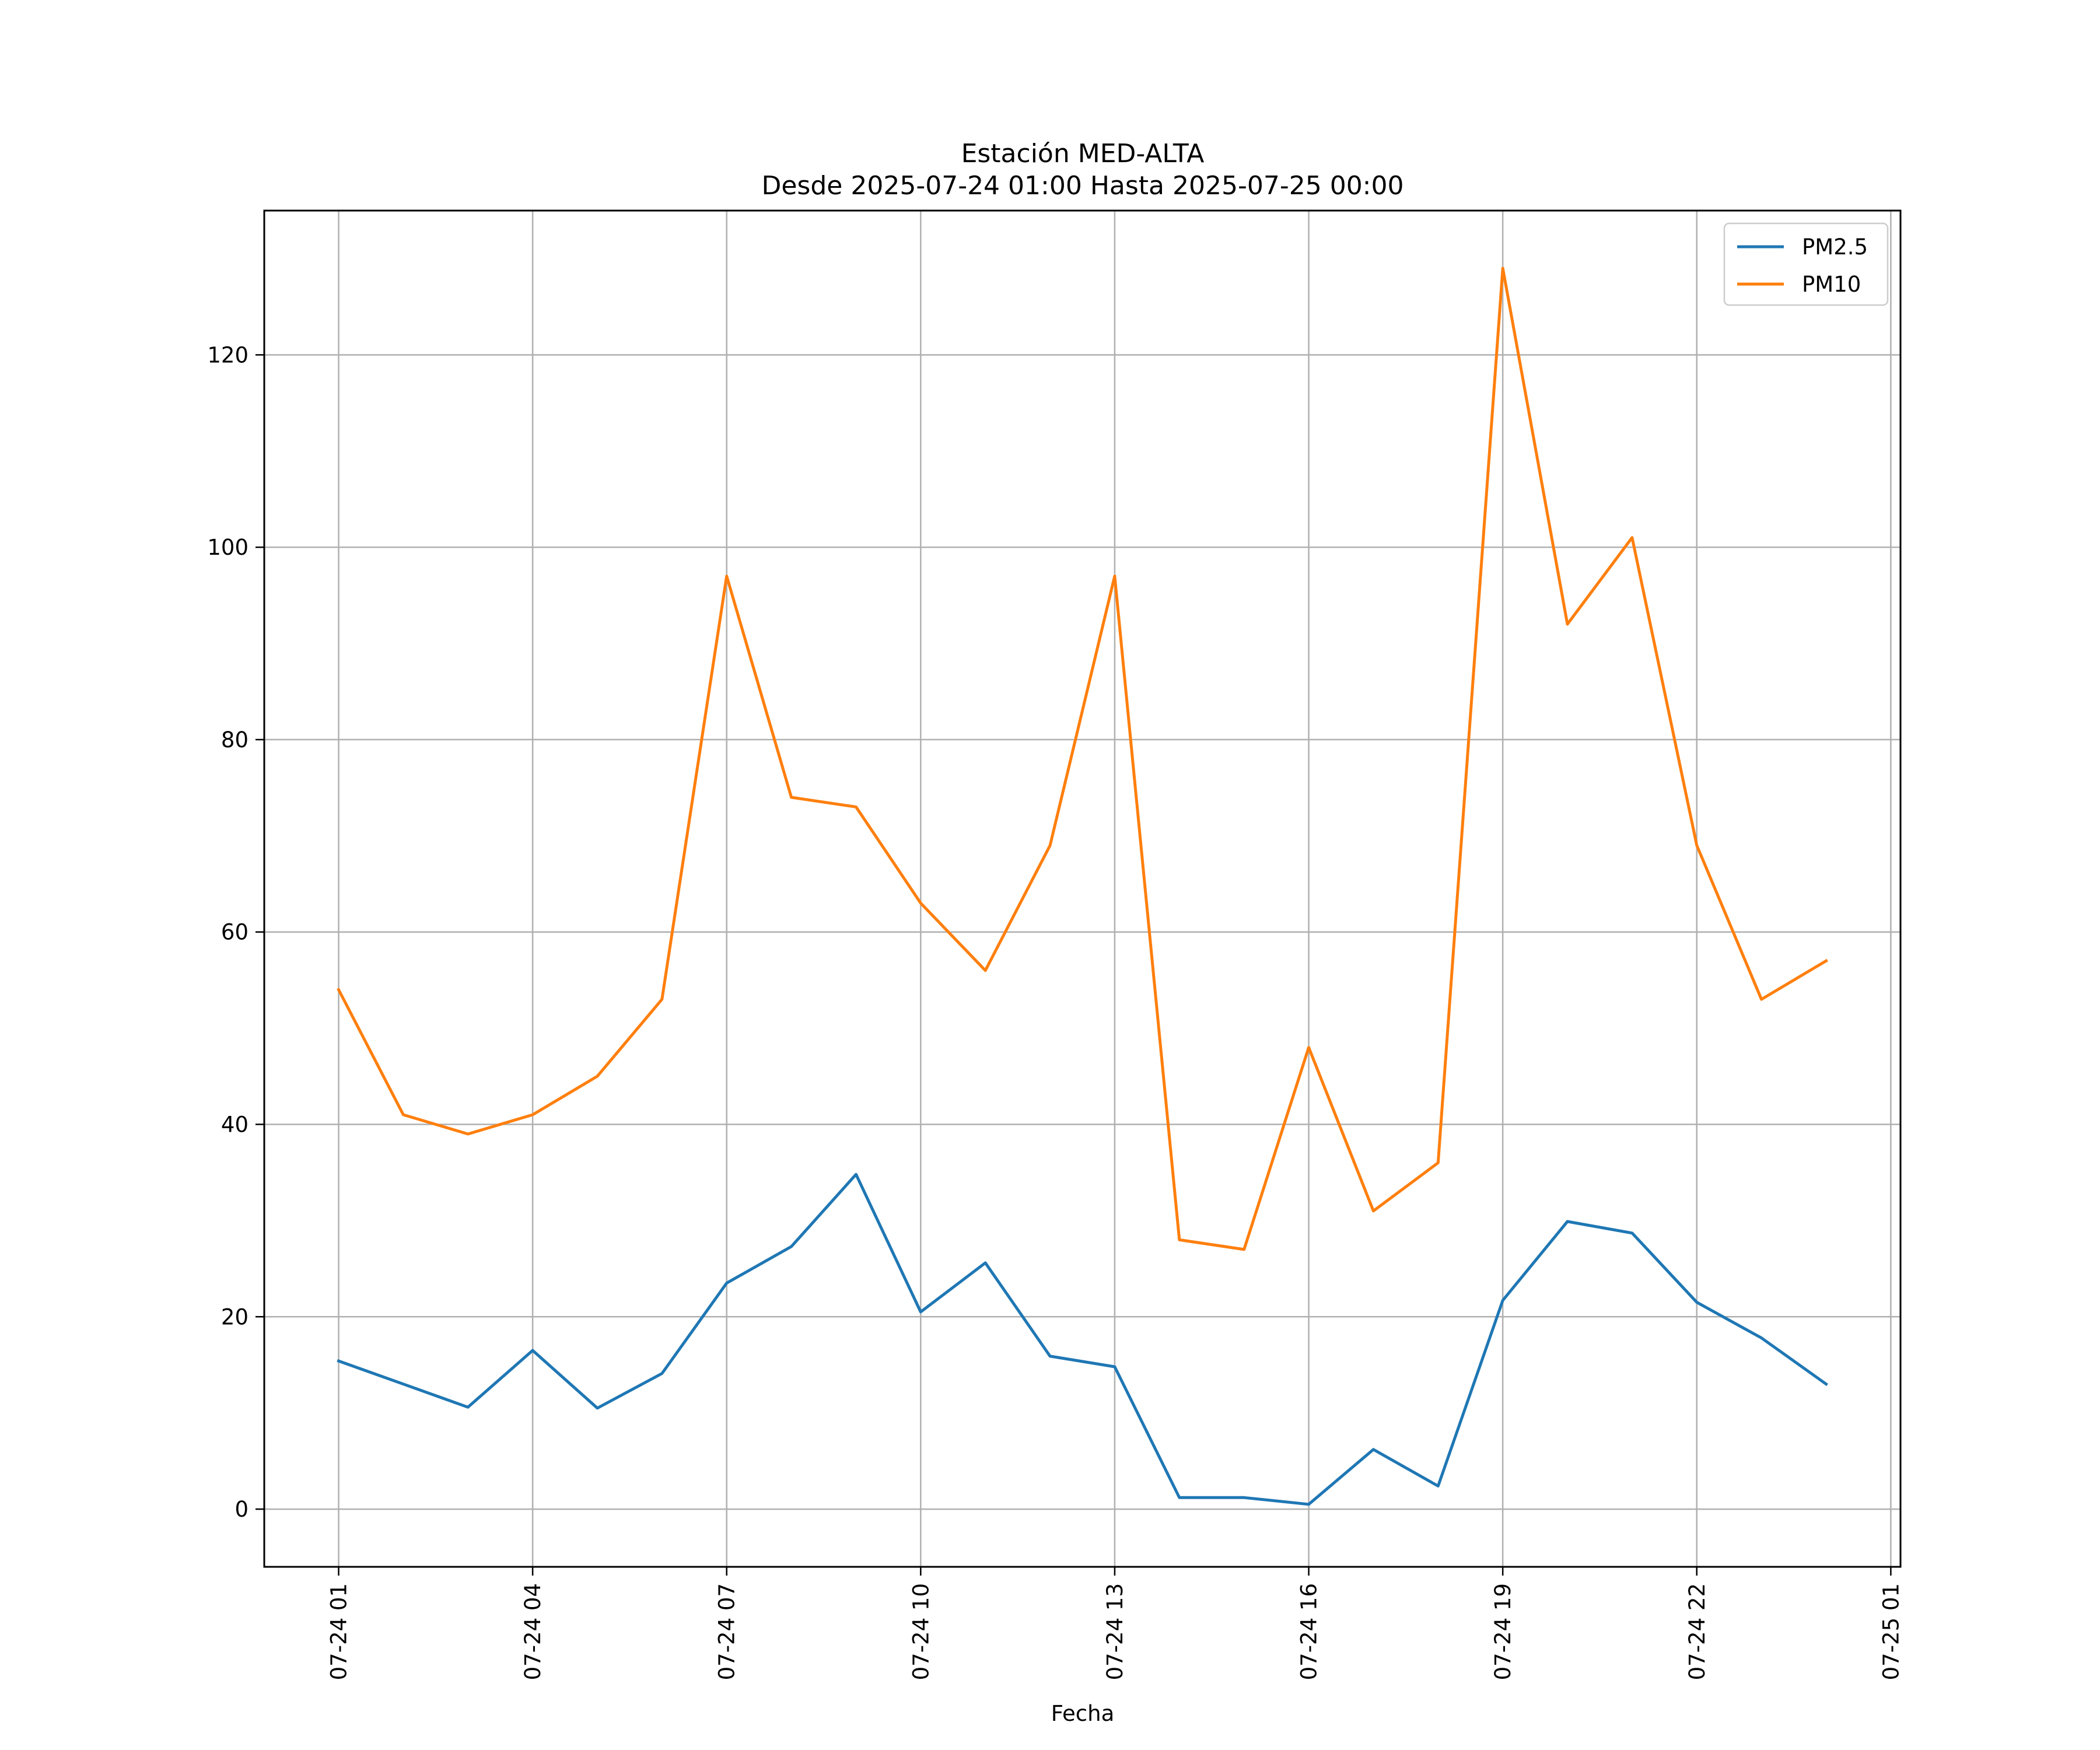 The image size is (2100, 1750). I want to click on x-tick-label: 07-24 10, so click(921, 1631).